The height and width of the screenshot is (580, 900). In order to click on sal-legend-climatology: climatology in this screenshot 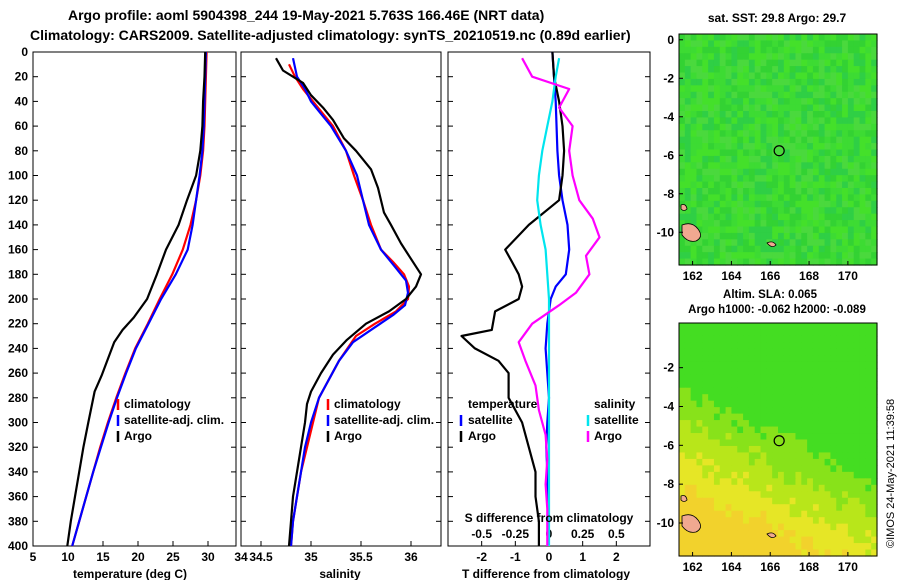, I will do `click(367, 404)`.